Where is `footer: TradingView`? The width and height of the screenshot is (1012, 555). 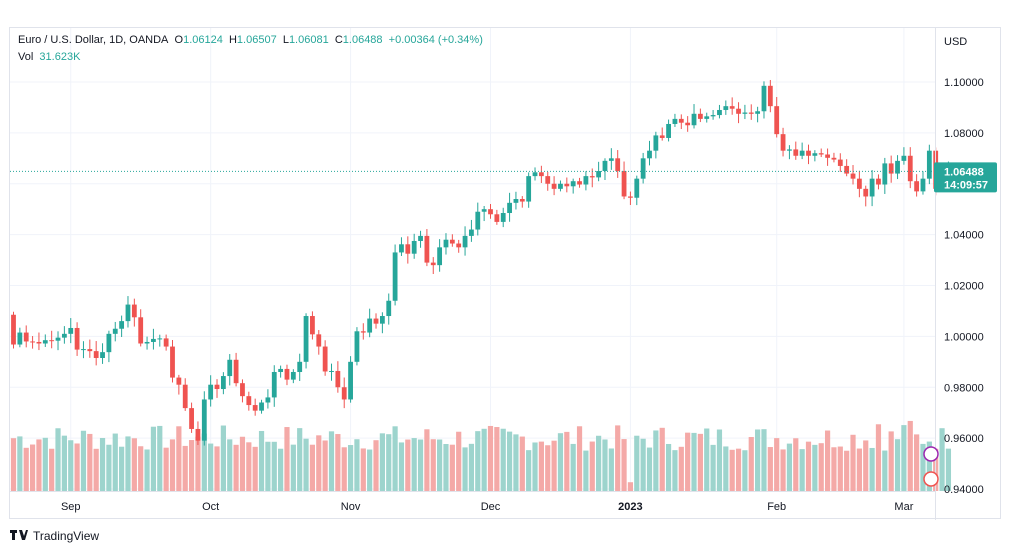
footer: TradingView is located at coordinates (54, 536).